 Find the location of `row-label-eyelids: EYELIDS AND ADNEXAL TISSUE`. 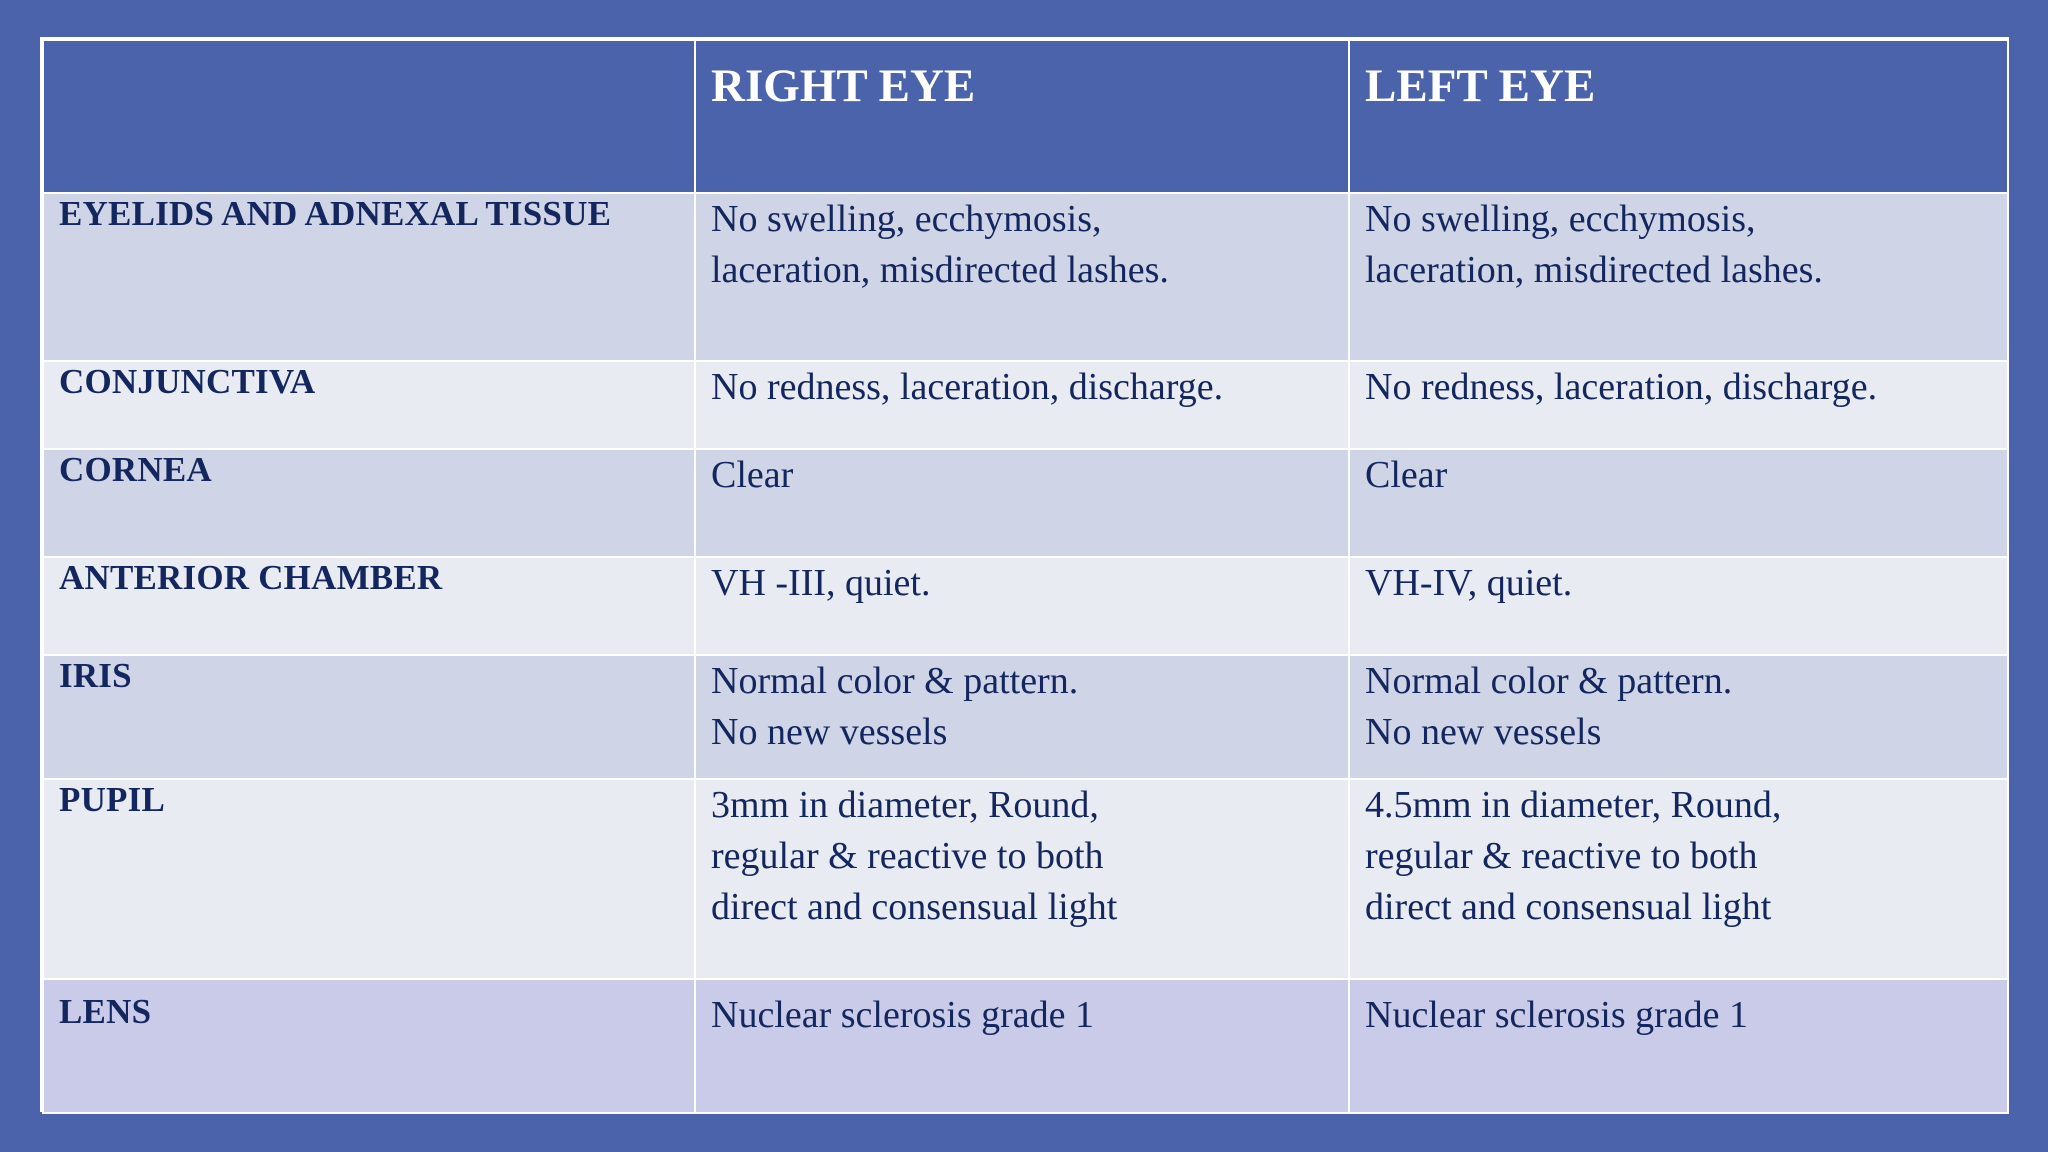

row-label-eyelids: EYELIDS AND ADNEXAL TISSUE is located at coordinates (369, 277).